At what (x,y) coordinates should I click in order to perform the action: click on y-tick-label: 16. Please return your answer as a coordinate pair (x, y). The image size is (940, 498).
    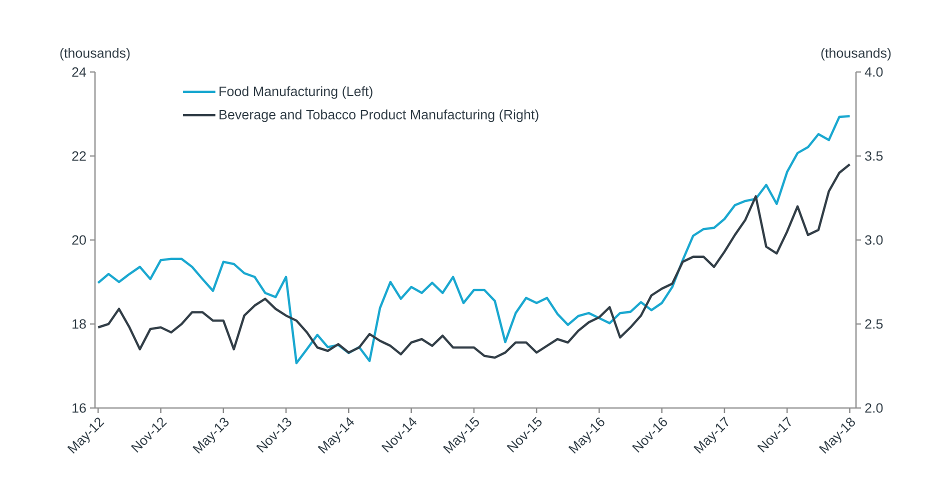
    Looking at the image, I should click on (79, 408).